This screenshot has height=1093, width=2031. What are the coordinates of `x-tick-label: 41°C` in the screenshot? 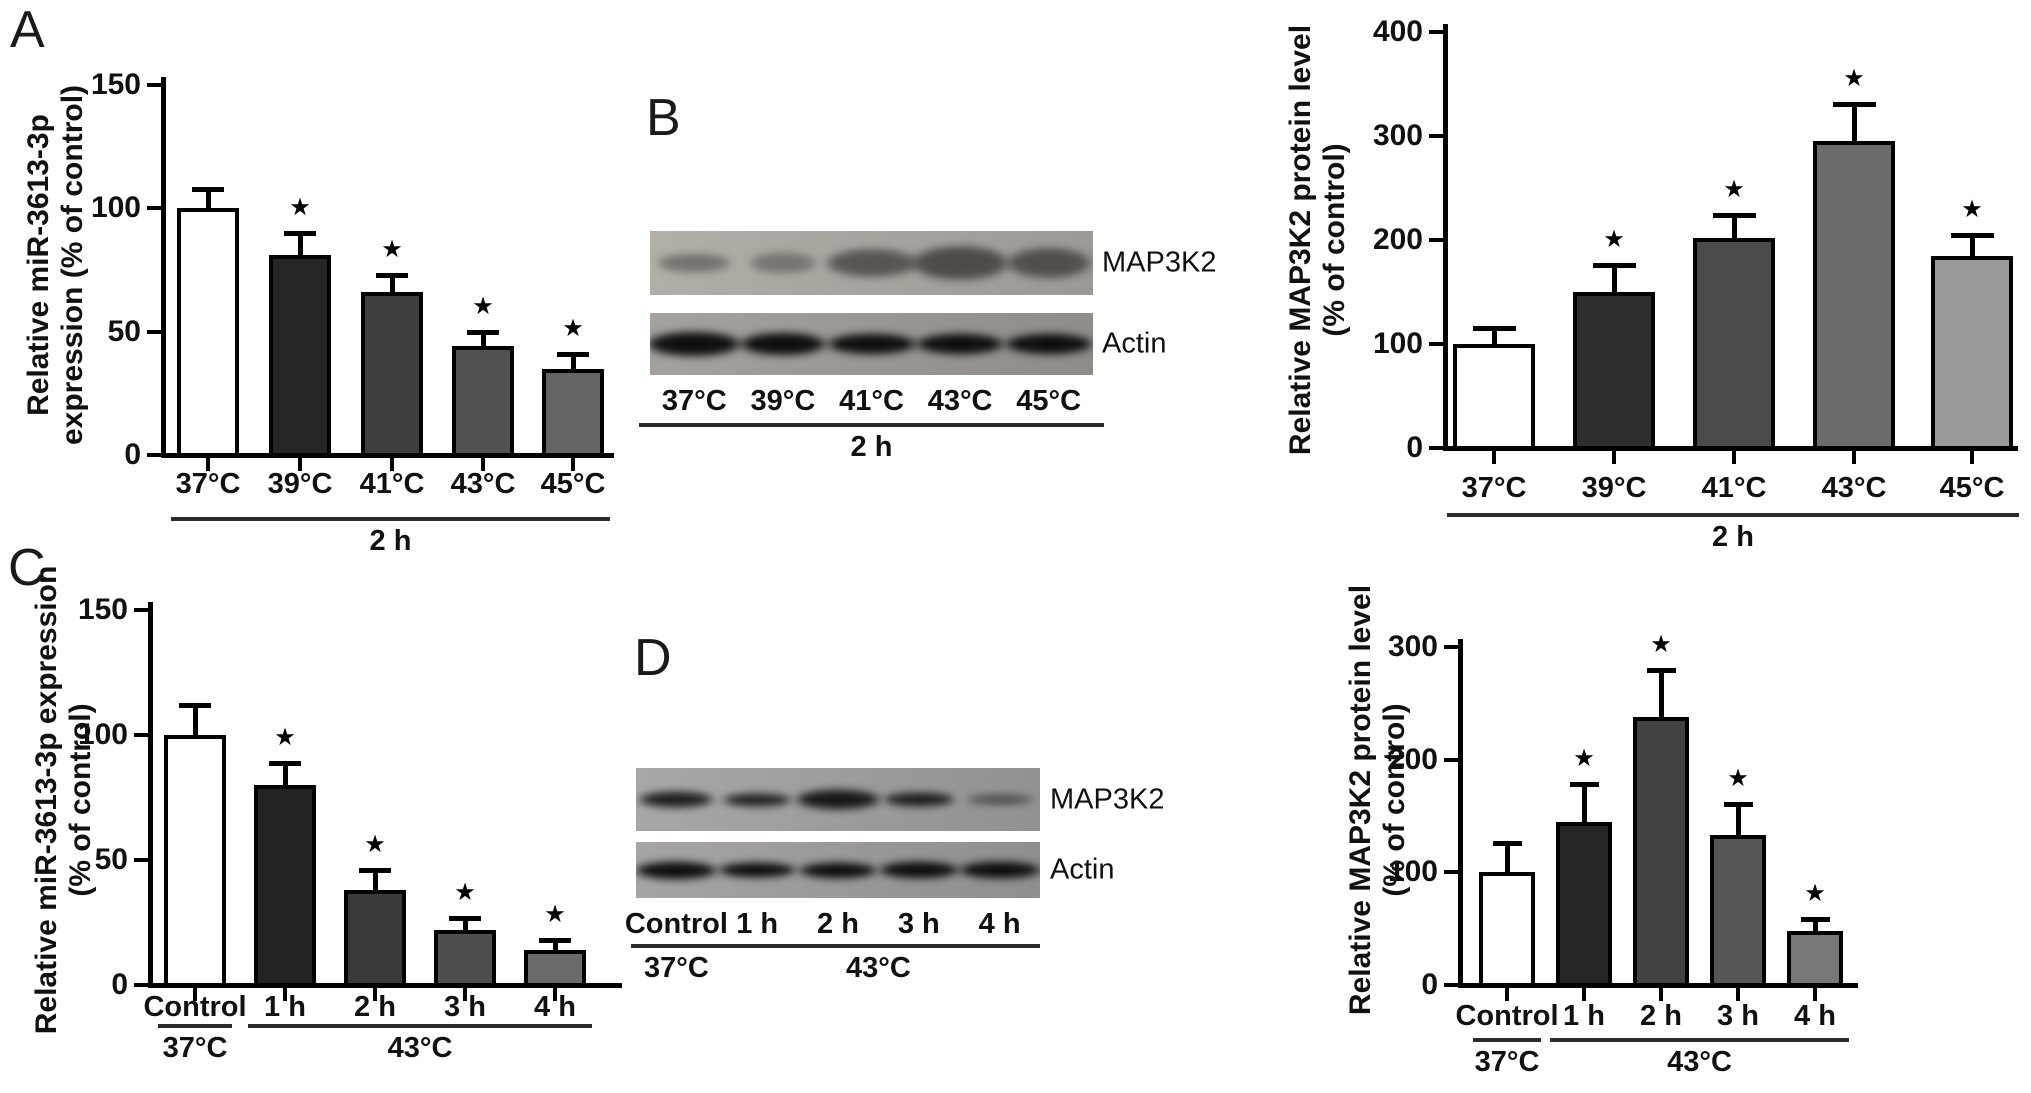 It's located at (392, 484).